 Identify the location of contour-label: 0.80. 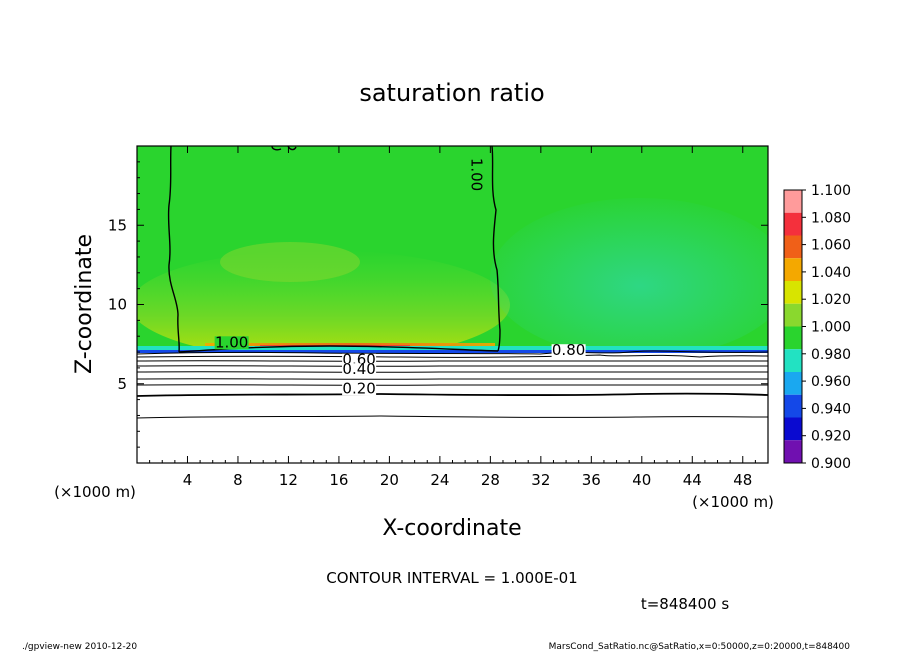
(568, 350).